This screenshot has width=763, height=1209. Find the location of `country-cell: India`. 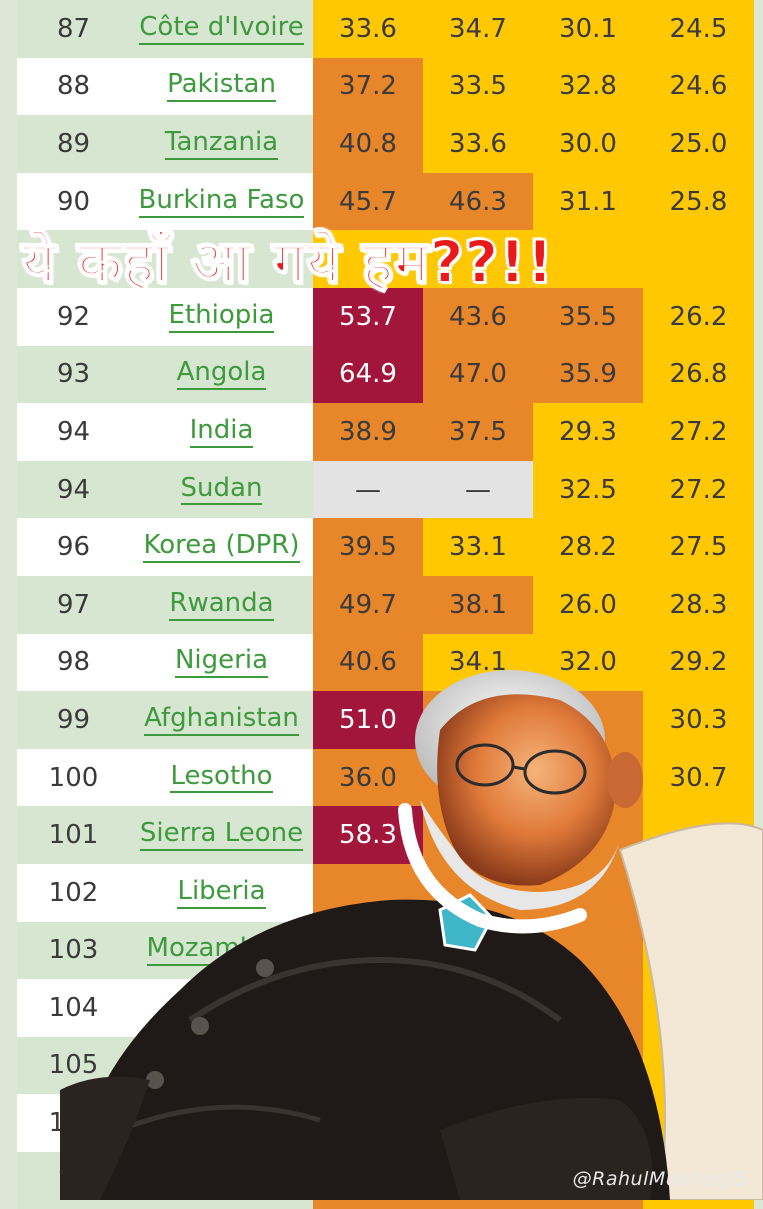

country-cell: India is located at coordinates (221, 432).